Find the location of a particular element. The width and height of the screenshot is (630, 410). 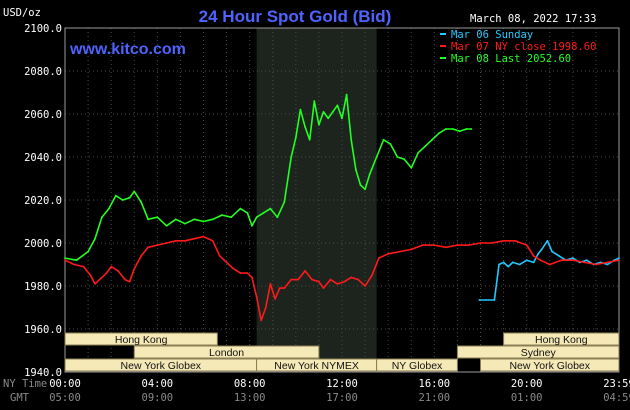

legend-entry: Mar 07 NY close 1998.60 is located at coordinates (523, 47).